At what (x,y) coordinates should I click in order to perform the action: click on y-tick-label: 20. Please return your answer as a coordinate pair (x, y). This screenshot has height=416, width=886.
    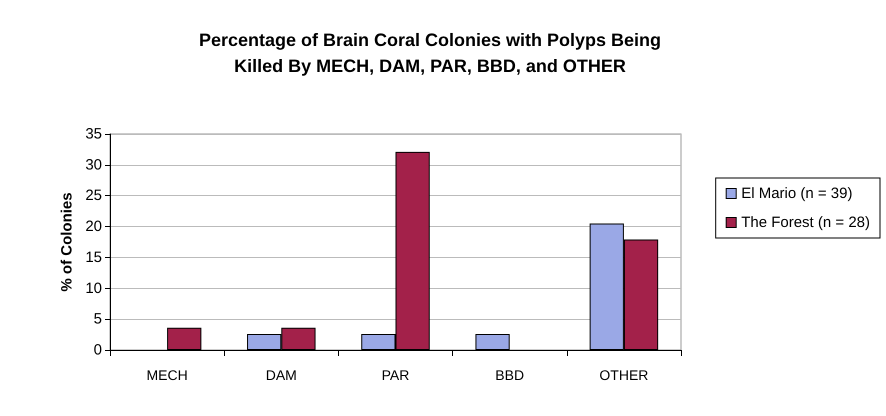
    Looking at the image, I should click on (93, 227).